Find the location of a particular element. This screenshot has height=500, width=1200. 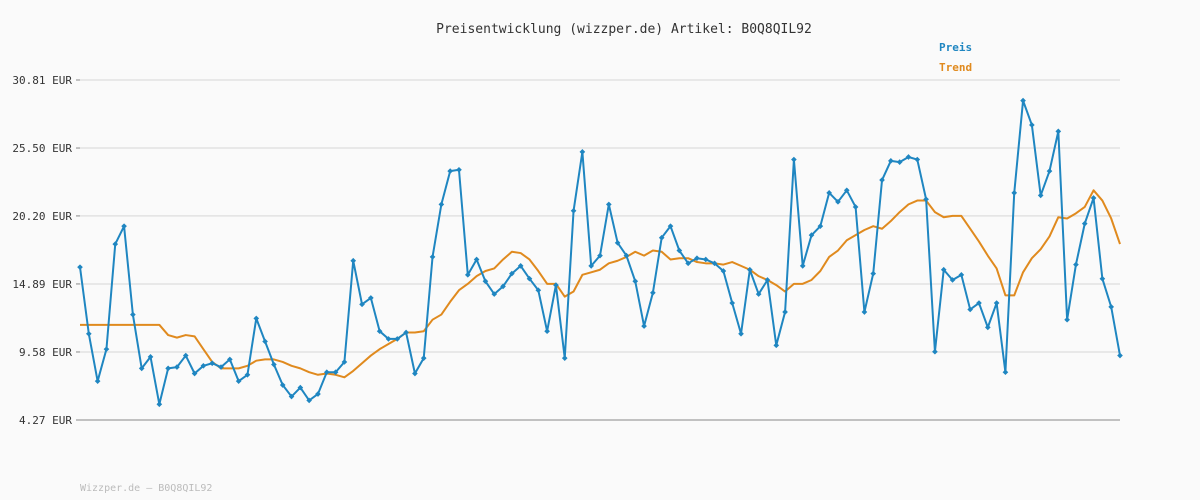

y-tick-label: 4.27 EUR is located at coordinates (45, 420).